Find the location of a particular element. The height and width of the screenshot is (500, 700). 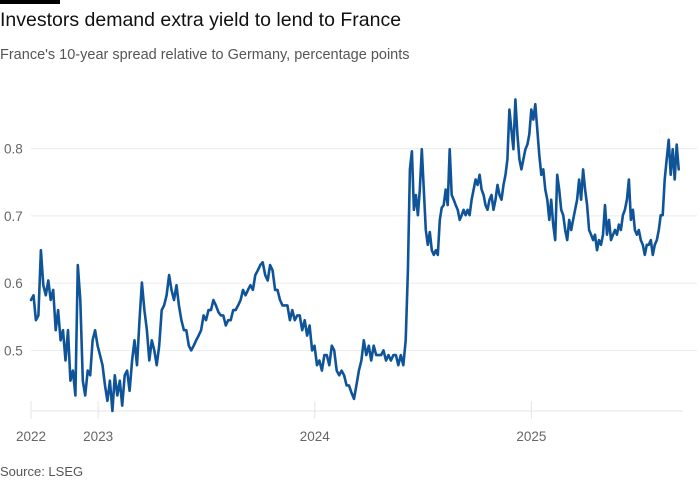

brand-bar is located at coordinates (30, 2).